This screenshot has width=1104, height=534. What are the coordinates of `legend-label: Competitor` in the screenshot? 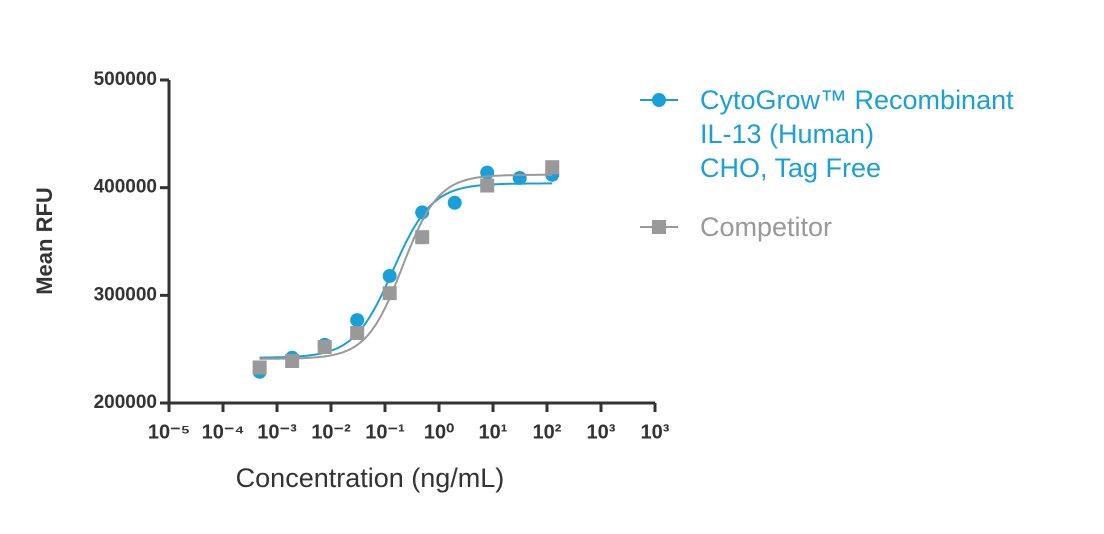 It's located at (766, 227).